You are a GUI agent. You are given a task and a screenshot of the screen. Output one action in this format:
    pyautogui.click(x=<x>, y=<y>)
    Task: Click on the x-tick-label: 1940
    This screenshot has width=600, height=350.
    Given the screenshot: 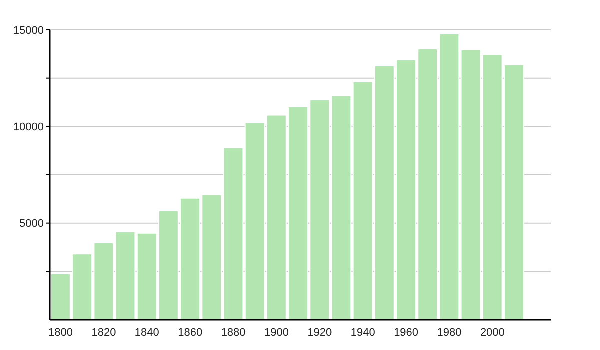 What is the action you would take?
    pyautogui.click(x=363, y=332)
    